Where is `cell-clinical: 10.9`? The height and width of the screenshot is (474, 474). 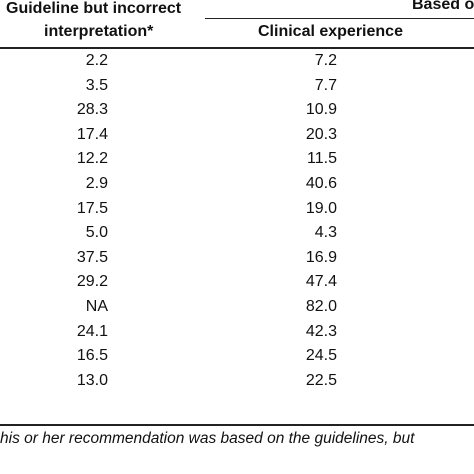
cell-clinical: 10.9 is located at coordinates (321, 110).